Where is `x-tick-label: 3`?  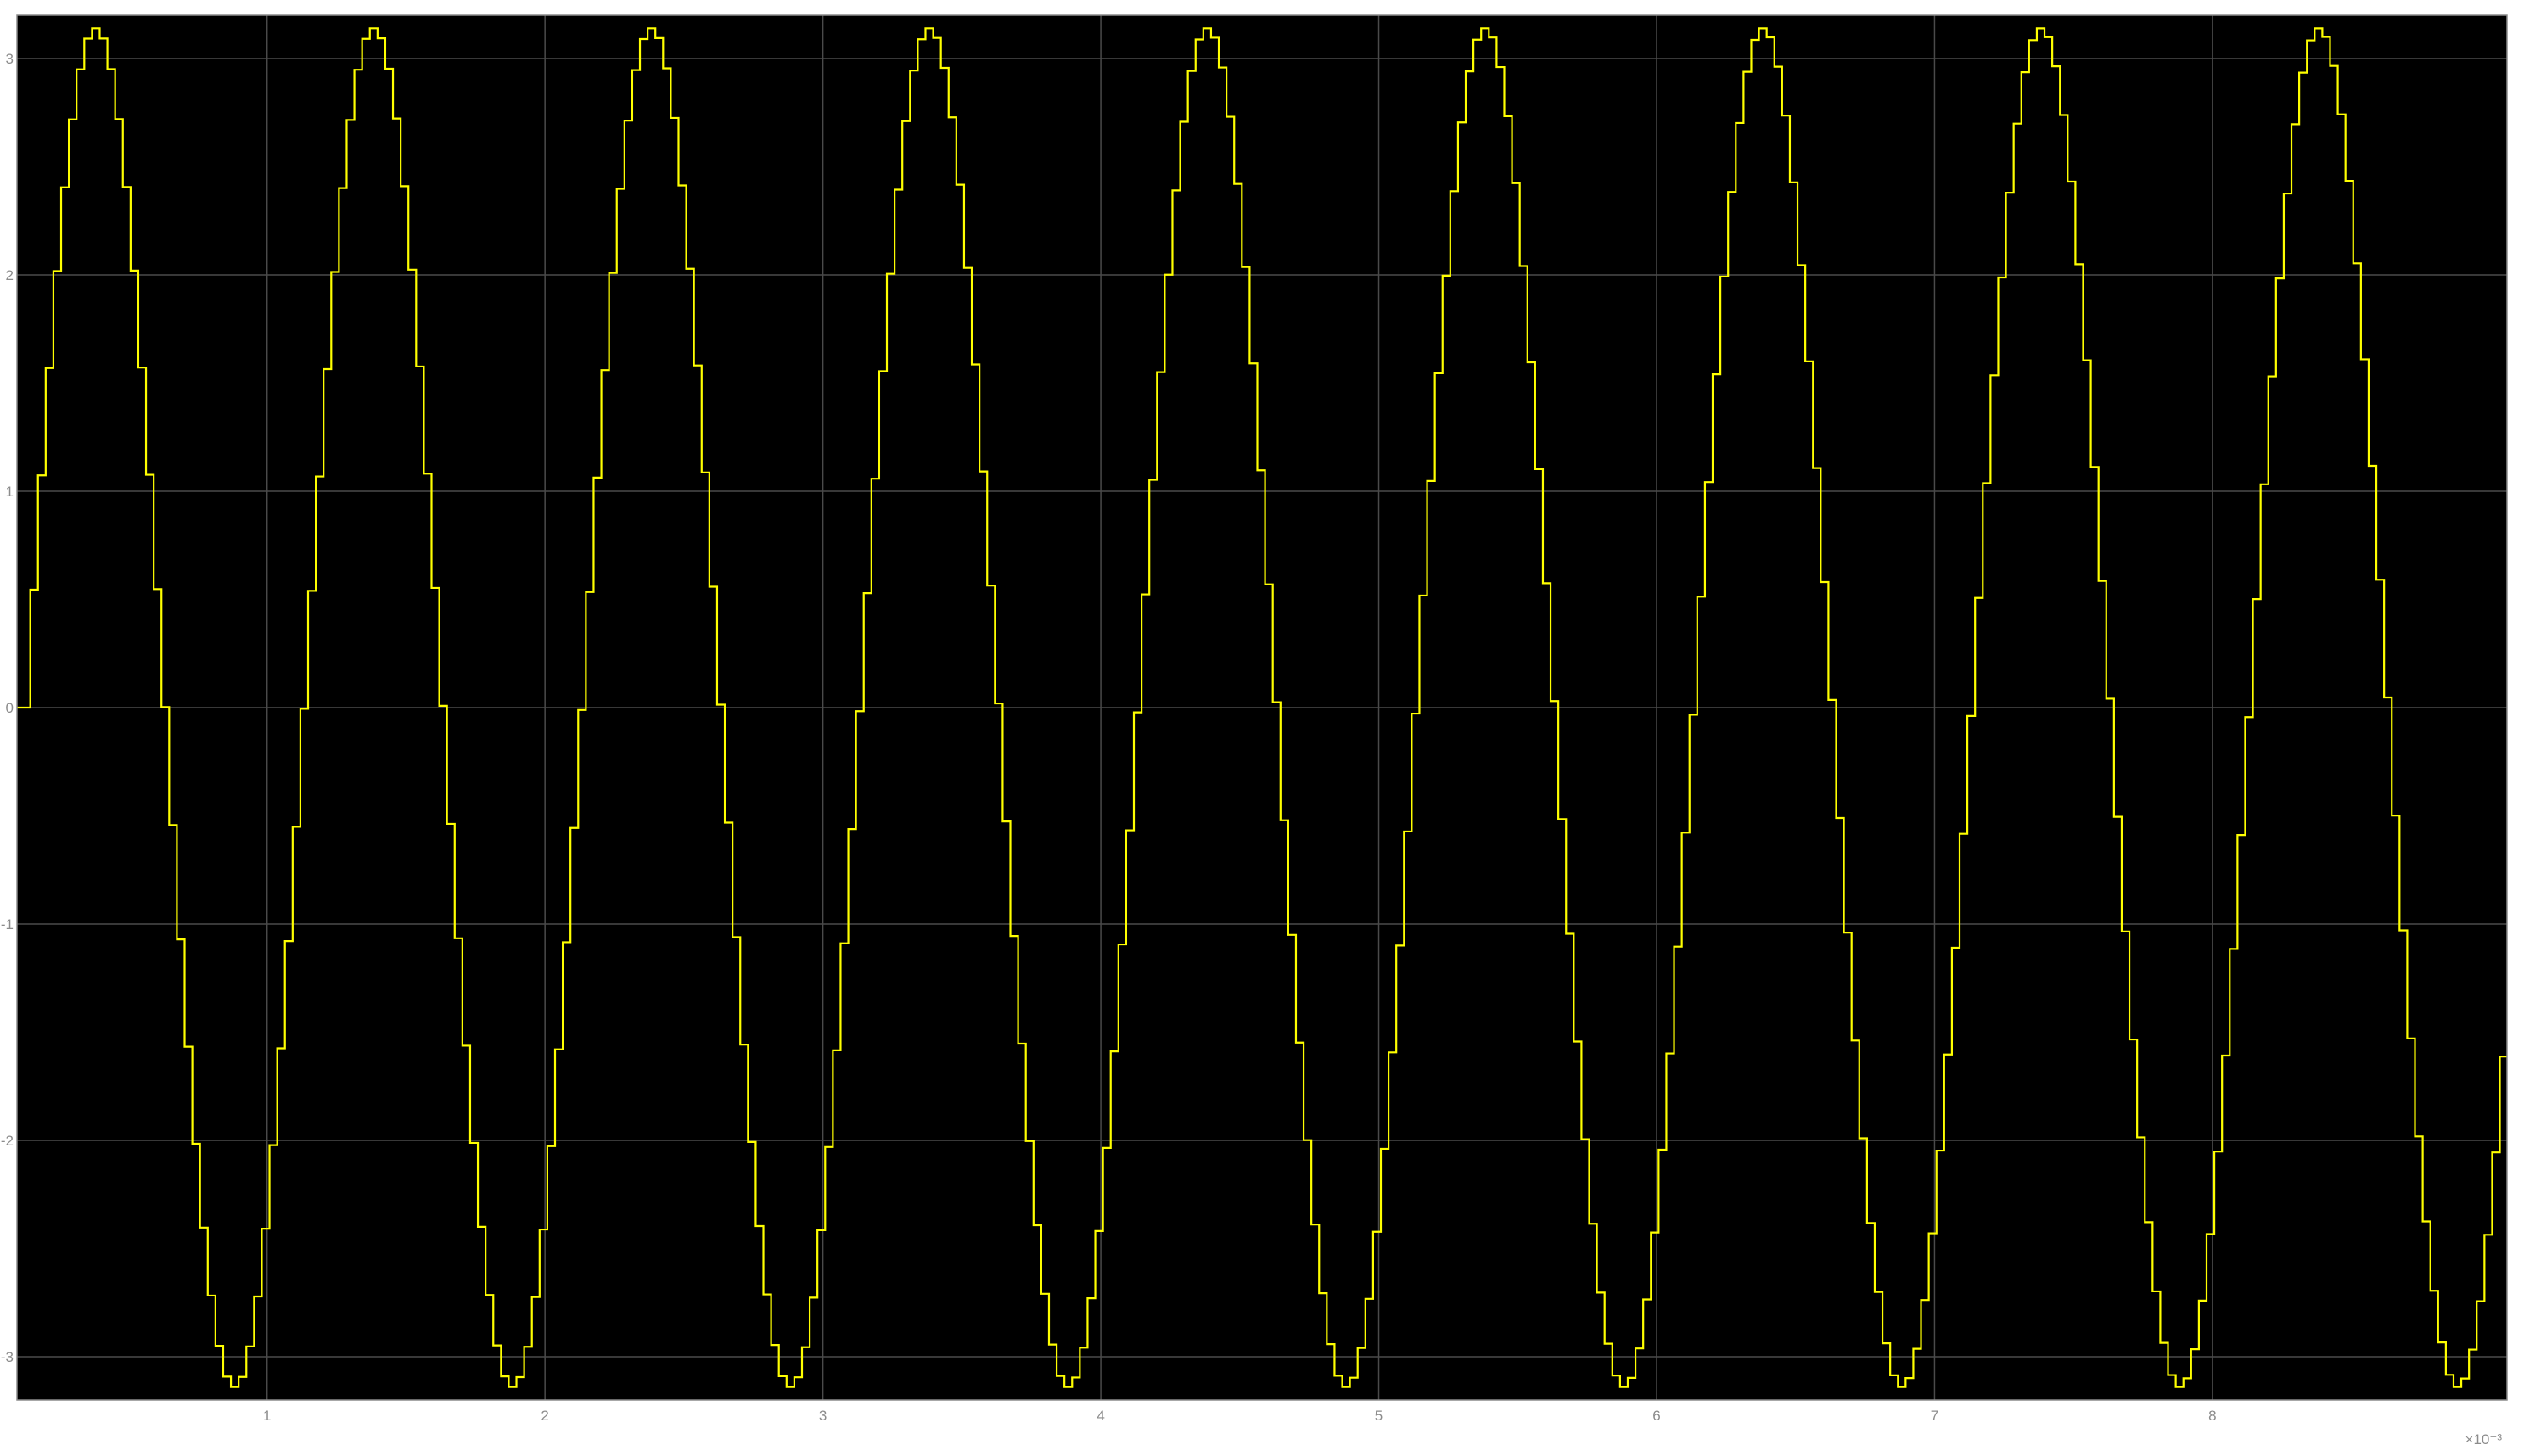
x-tick-label: 3 is located at coordinates (823, 1416).